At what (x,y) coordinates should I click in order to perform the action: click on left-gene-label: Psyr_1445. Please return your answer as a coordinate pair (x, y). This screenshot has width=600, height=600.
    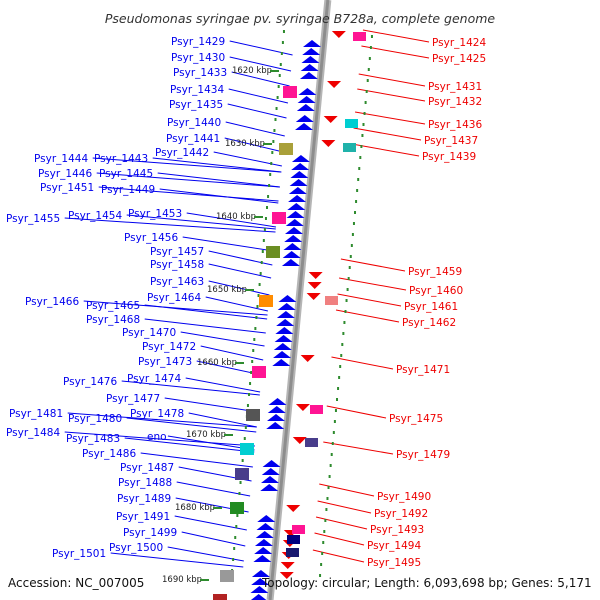
    Looking at the image, I should click on (126, 174).